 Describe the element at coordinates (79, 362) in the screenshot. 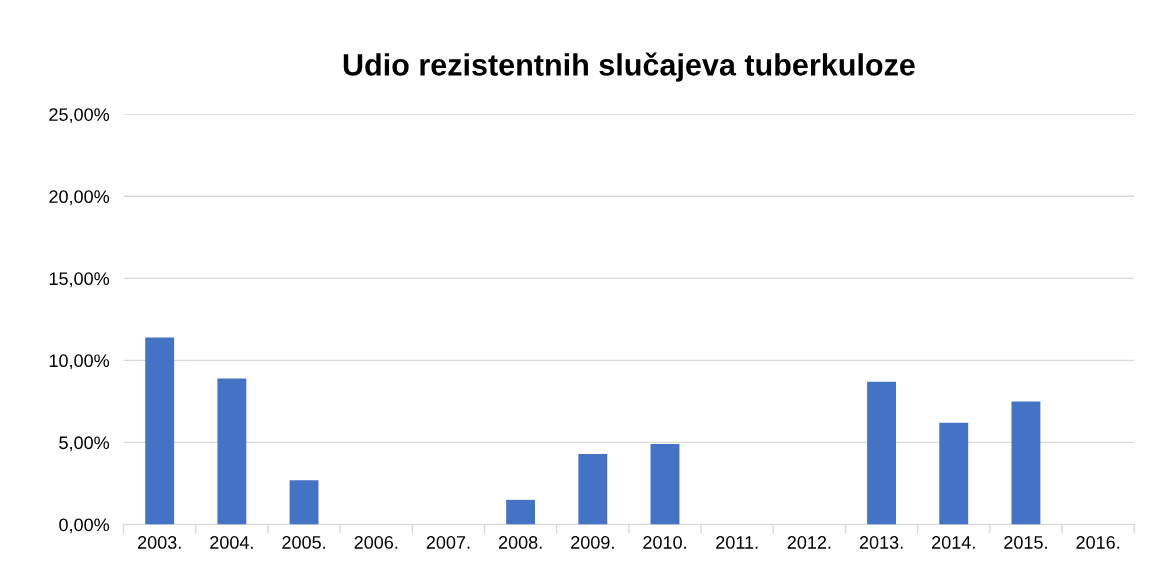

I see `y-tick-label: 10,00%` at that location.